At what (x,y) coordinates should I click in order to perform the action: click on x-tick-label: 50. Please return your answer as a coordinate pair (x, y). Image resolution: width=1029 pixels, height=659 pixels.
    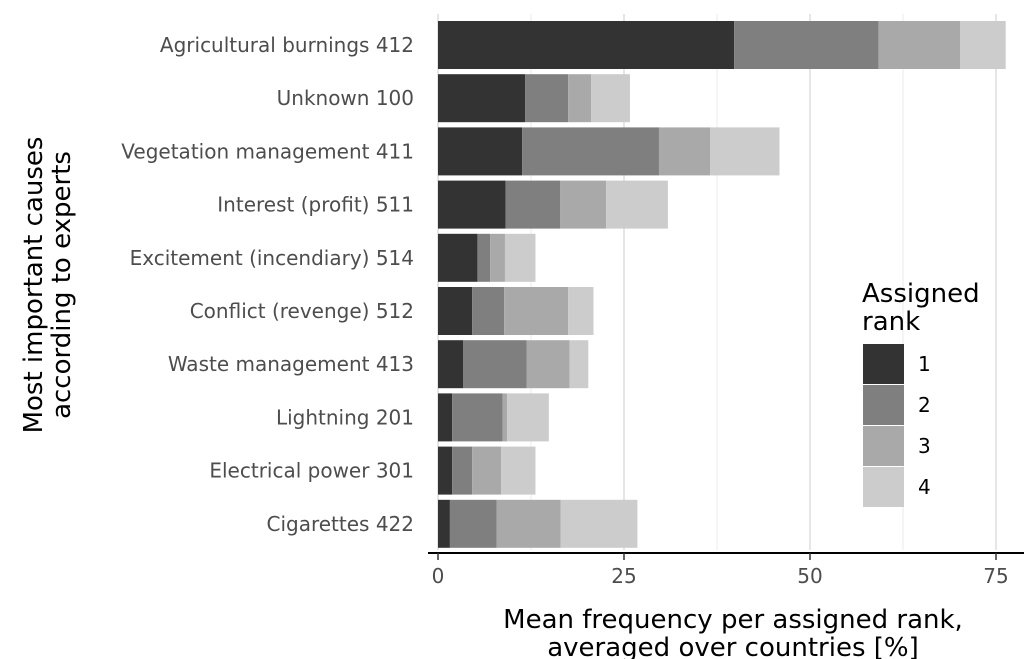
    Looking at the image, I should click on (809, 576).